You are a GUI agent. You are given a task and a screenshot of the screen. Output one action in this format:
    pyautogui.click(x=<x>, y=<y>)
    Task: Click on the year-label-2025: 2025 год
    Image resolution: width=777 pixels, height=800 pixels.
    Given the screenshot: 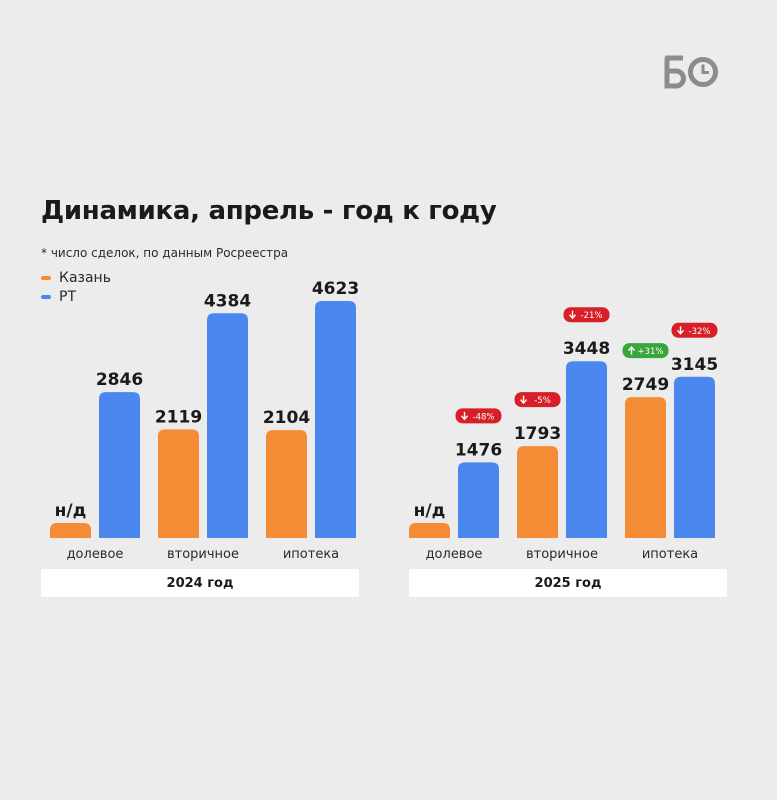 What is the action you would take?
    pyautogui.click(x=568, y=583)
    